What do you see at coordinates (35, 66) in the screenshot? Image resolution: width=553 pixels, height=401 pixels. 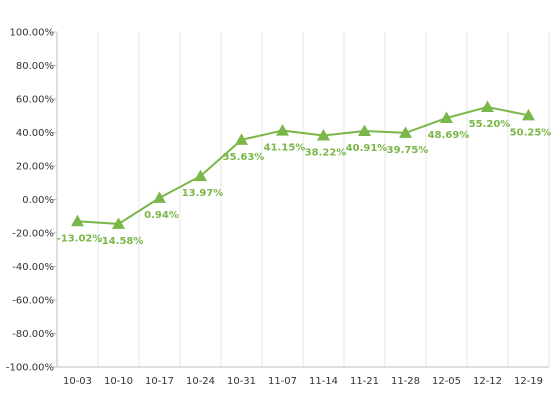 I see `y-tick-label: 80.00%` at bounding box center [35, 66].